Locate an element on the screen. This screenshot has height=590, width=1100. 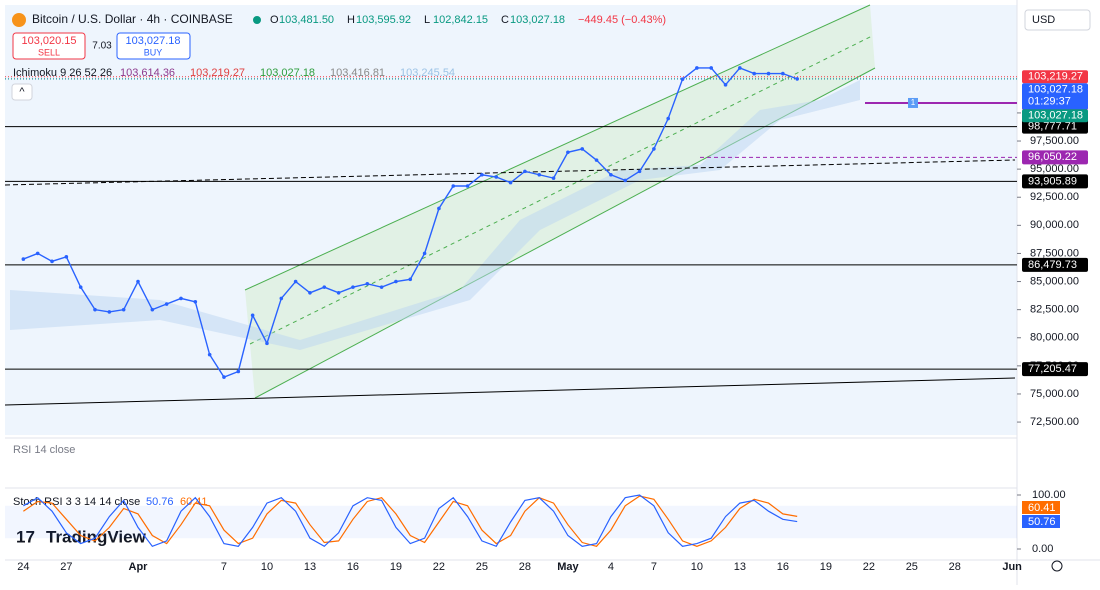
level-tag-label: 77,205.47 is located at coordinates (1052, 369).